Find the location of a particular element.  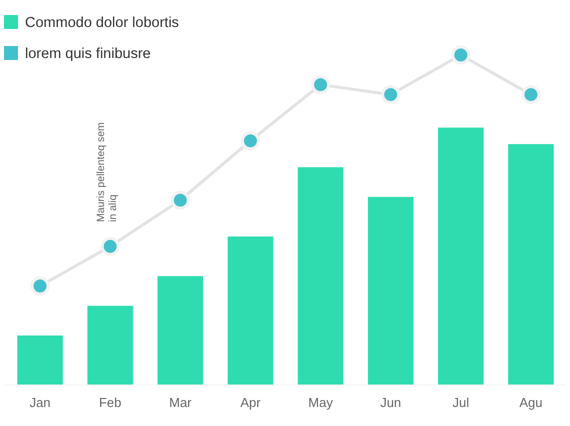

x-tick-label: Jul is located at coordinates (461, 402).